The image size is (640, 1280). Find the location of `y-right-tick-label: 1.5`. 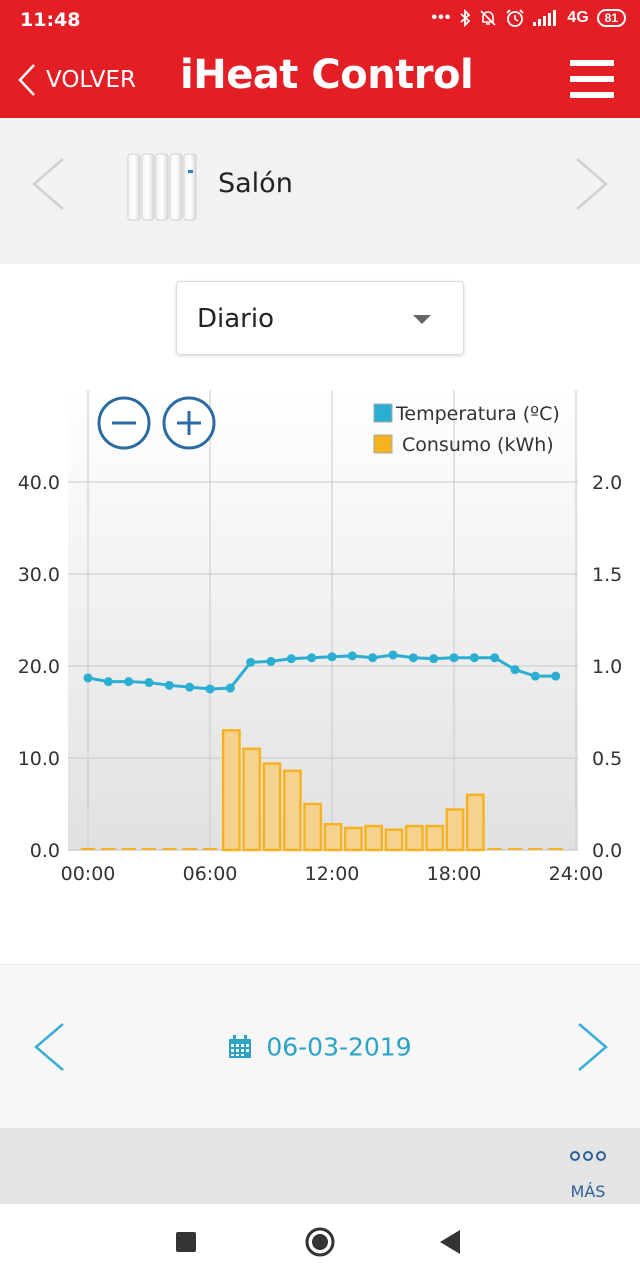

y-right-tick-label: 1.5 is located at coordinates (607, 575).